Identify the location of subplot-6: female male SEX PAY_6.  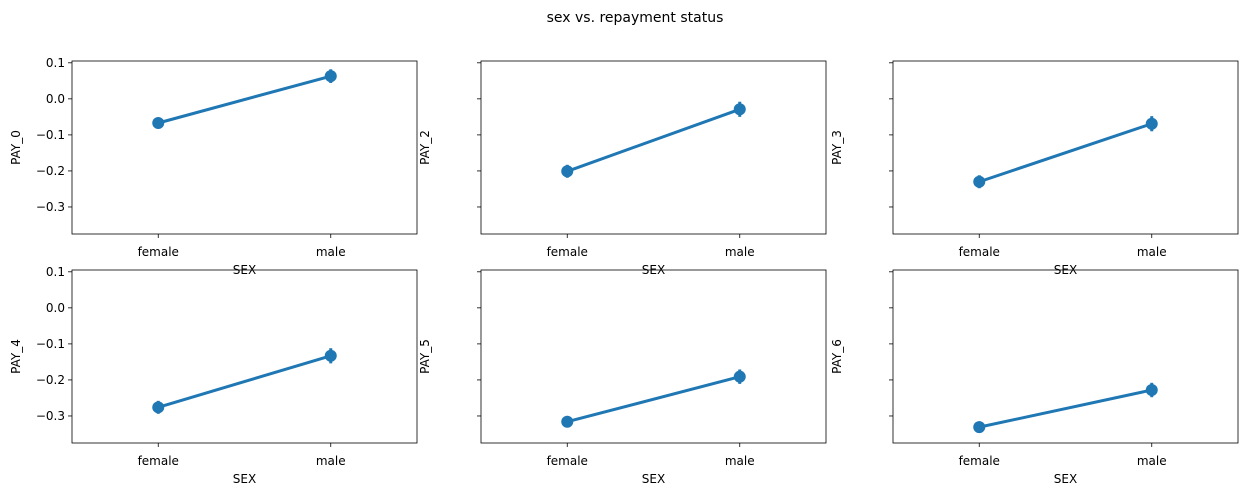
(1034, 377).